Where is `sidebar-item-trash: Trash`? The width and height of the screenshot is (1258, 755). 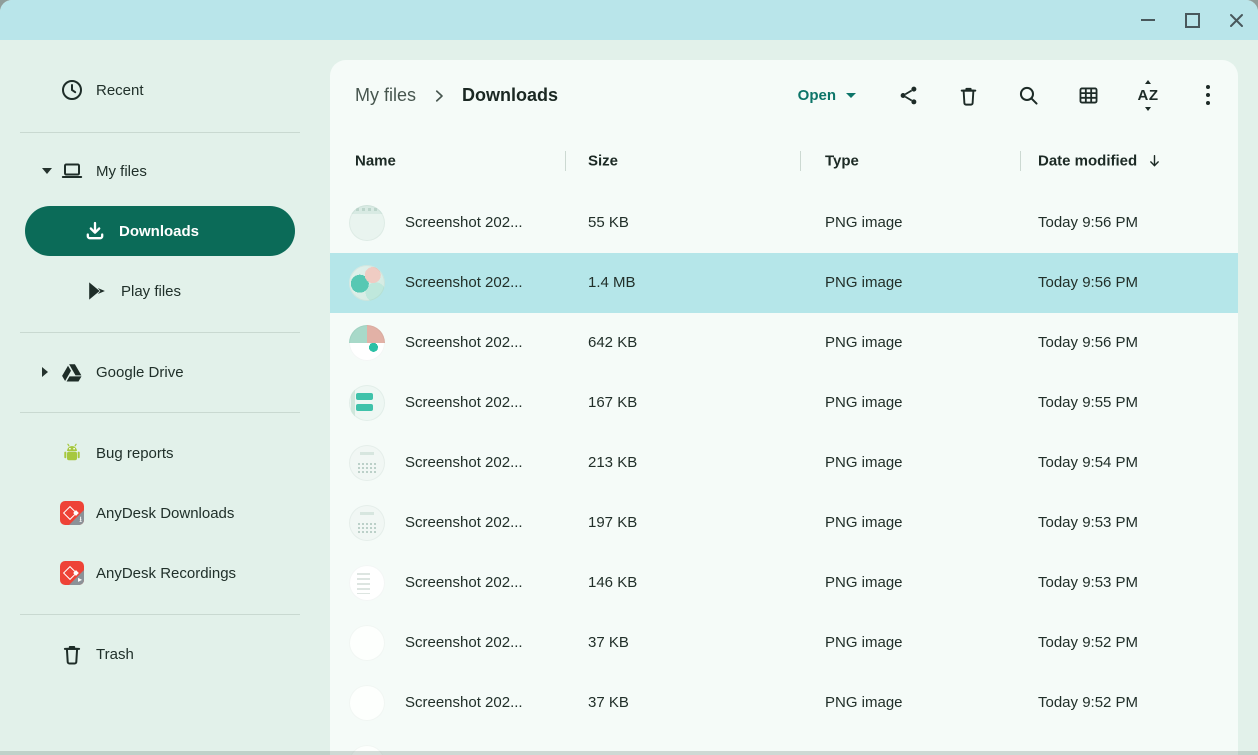 sidebar-item-trash: Trash is located at coordinates (165, 654).